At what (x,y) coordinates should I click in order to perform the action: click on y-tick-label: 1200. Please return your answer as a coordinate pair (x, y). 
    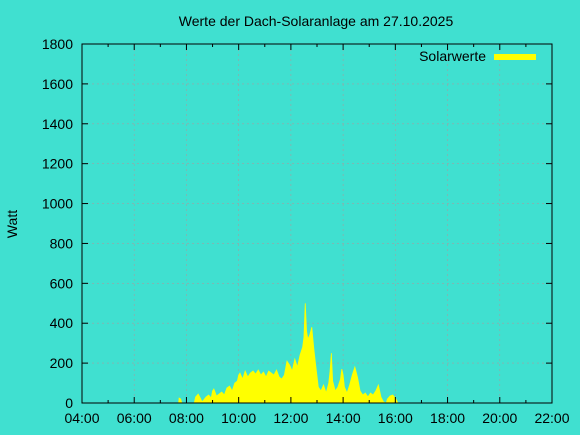
    Looking at the image, I should click on (57, 164).